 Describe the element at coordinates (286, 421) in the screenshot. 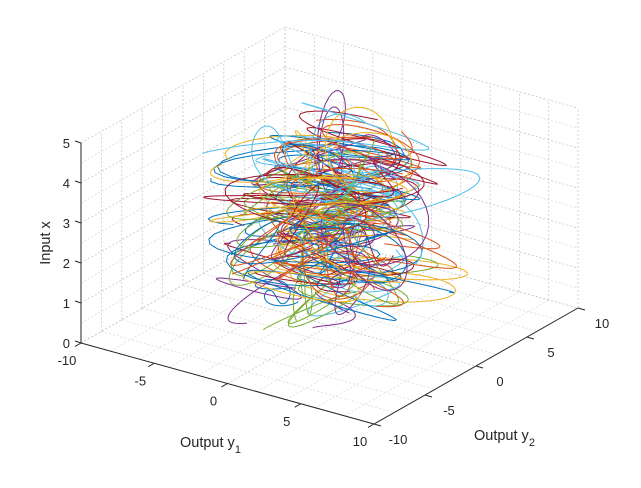

I see `y1-tick-label: 5` at that location.